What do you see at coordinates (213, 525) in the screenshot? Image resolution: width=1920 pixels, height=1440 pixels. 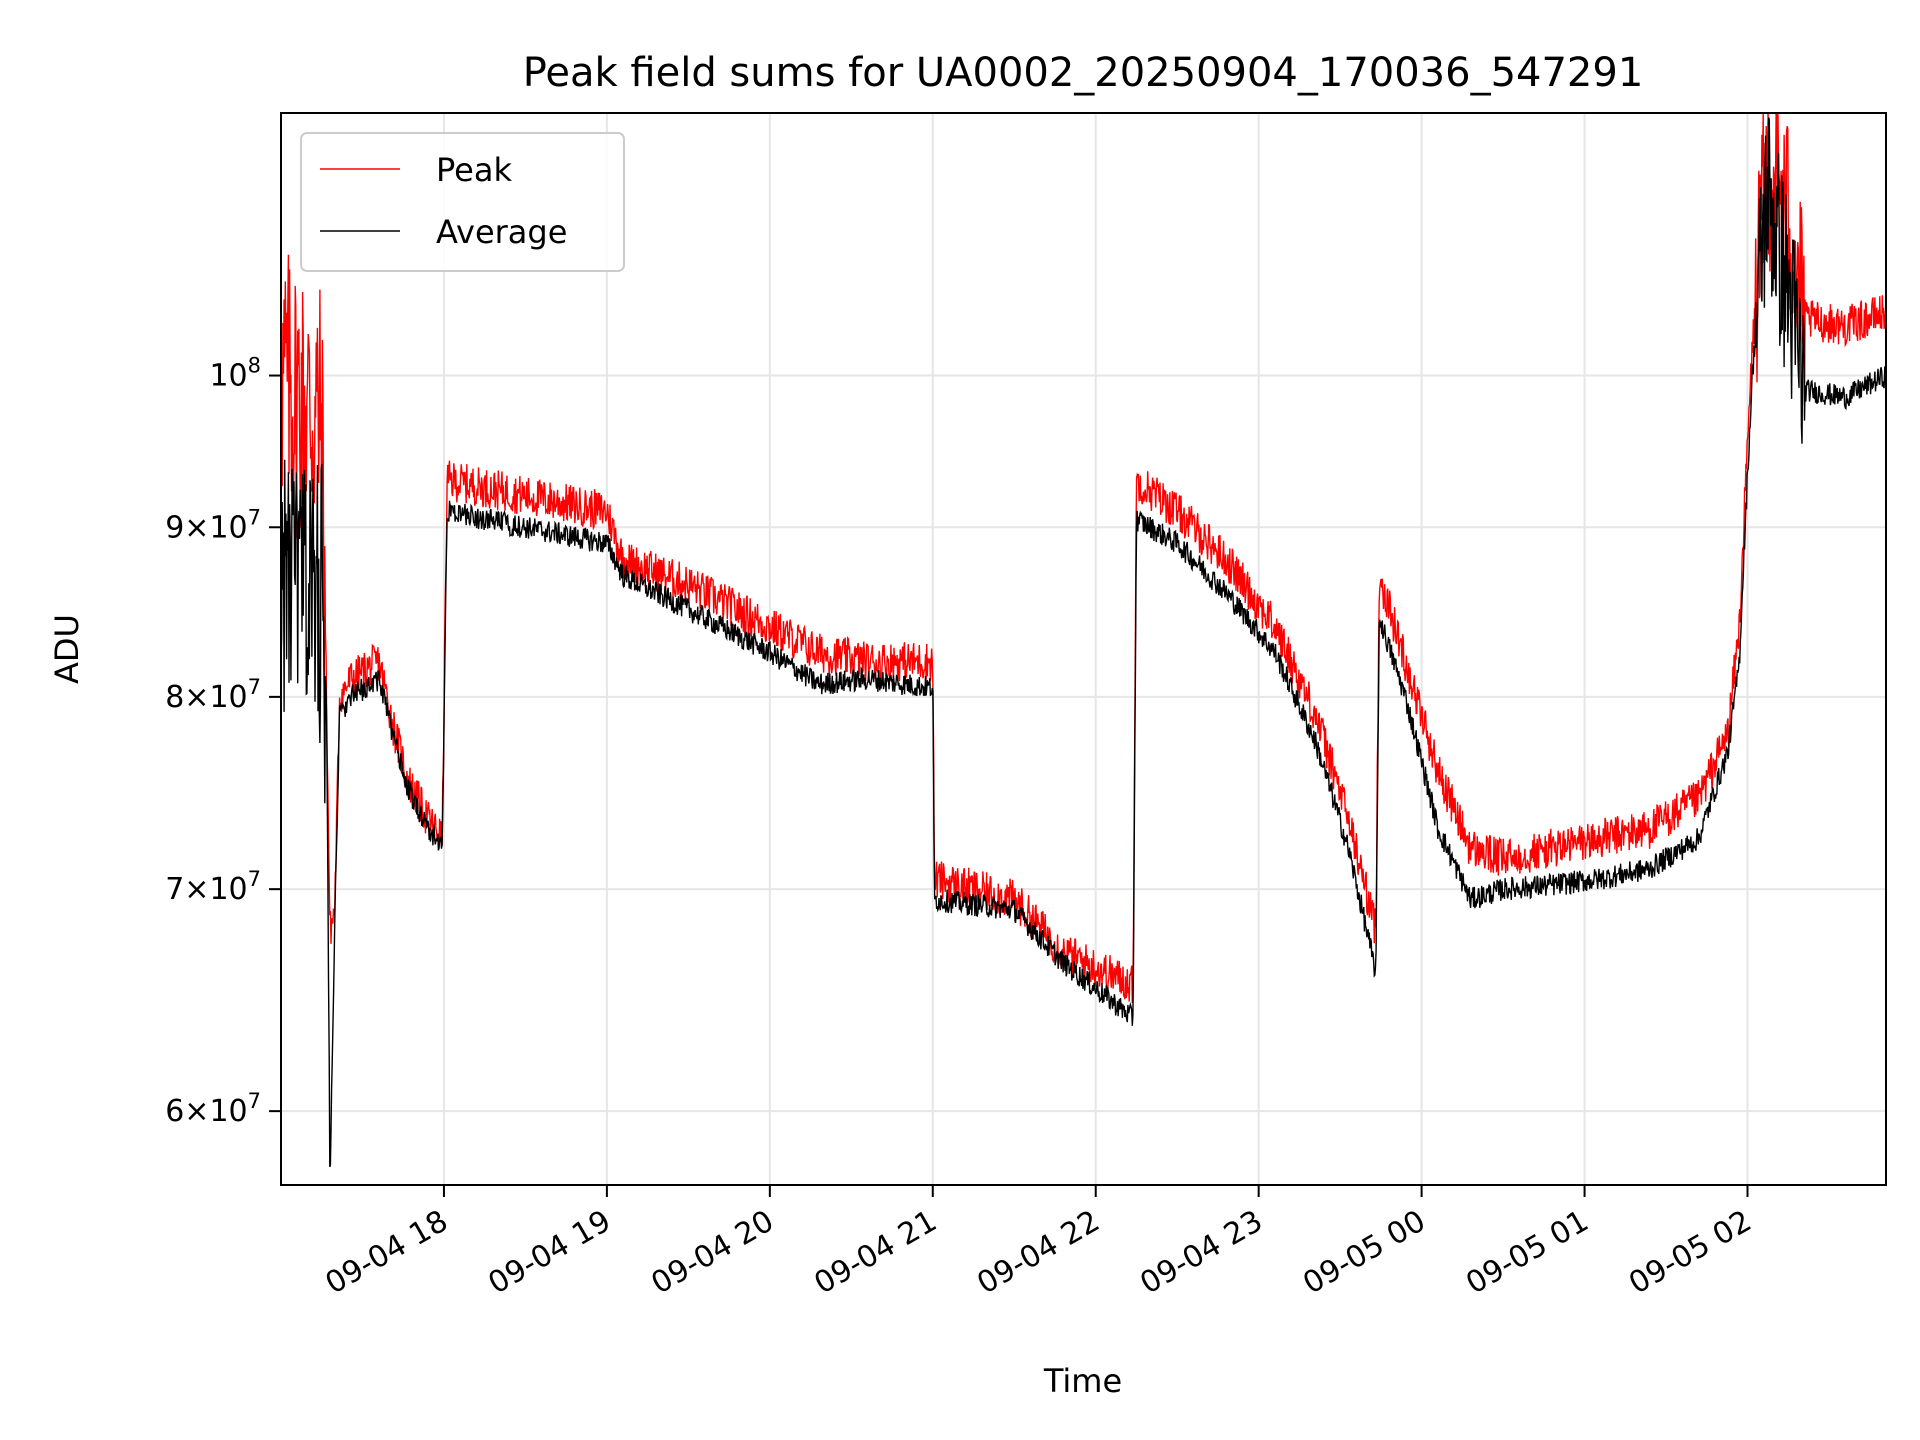 I see `y-tick-label: 9×107` at bounding box center [213, 525].